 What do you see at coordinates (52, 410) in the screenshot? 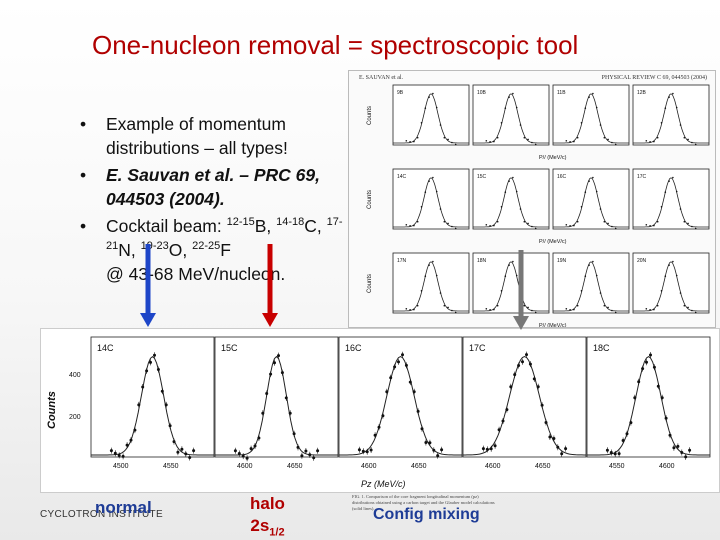
I see `zoomed-ylabel: Counts` at bounding box center [52, 410].